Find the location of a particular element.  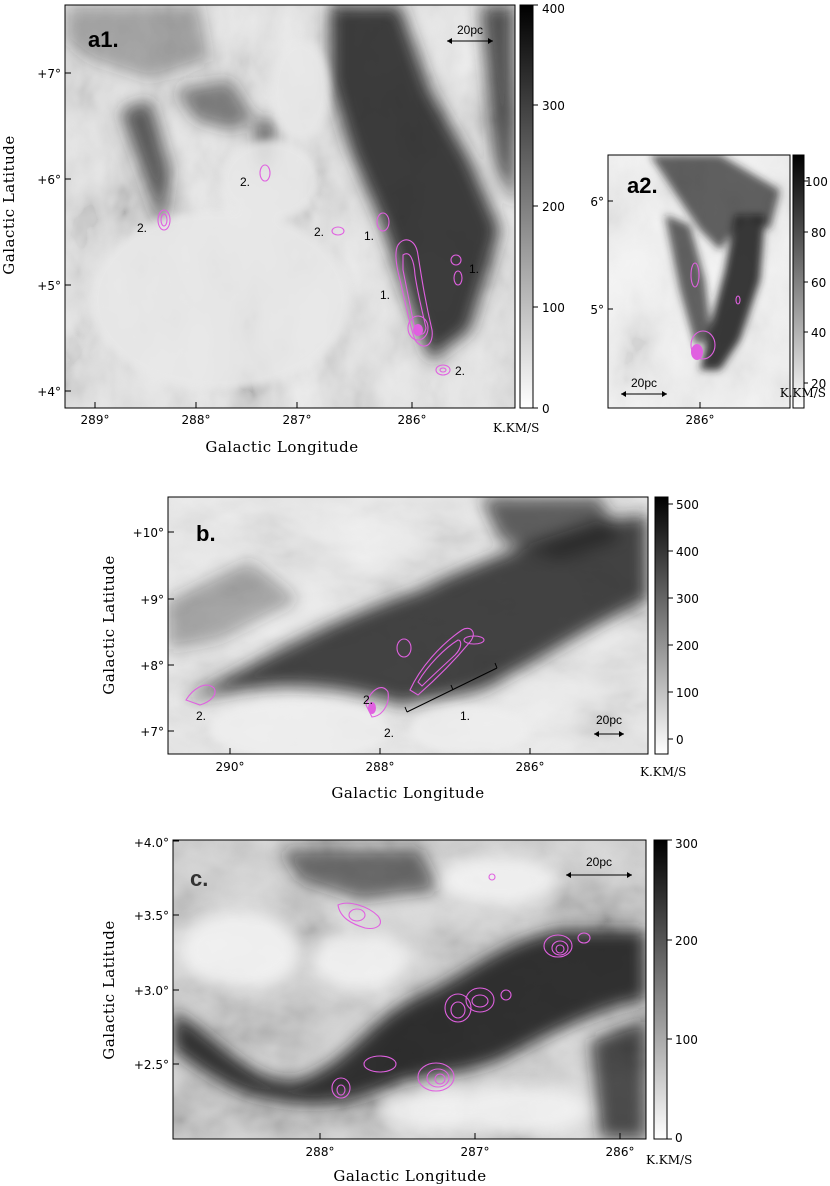

panel-a1-label: a1. is located at coordinates (103, 39).